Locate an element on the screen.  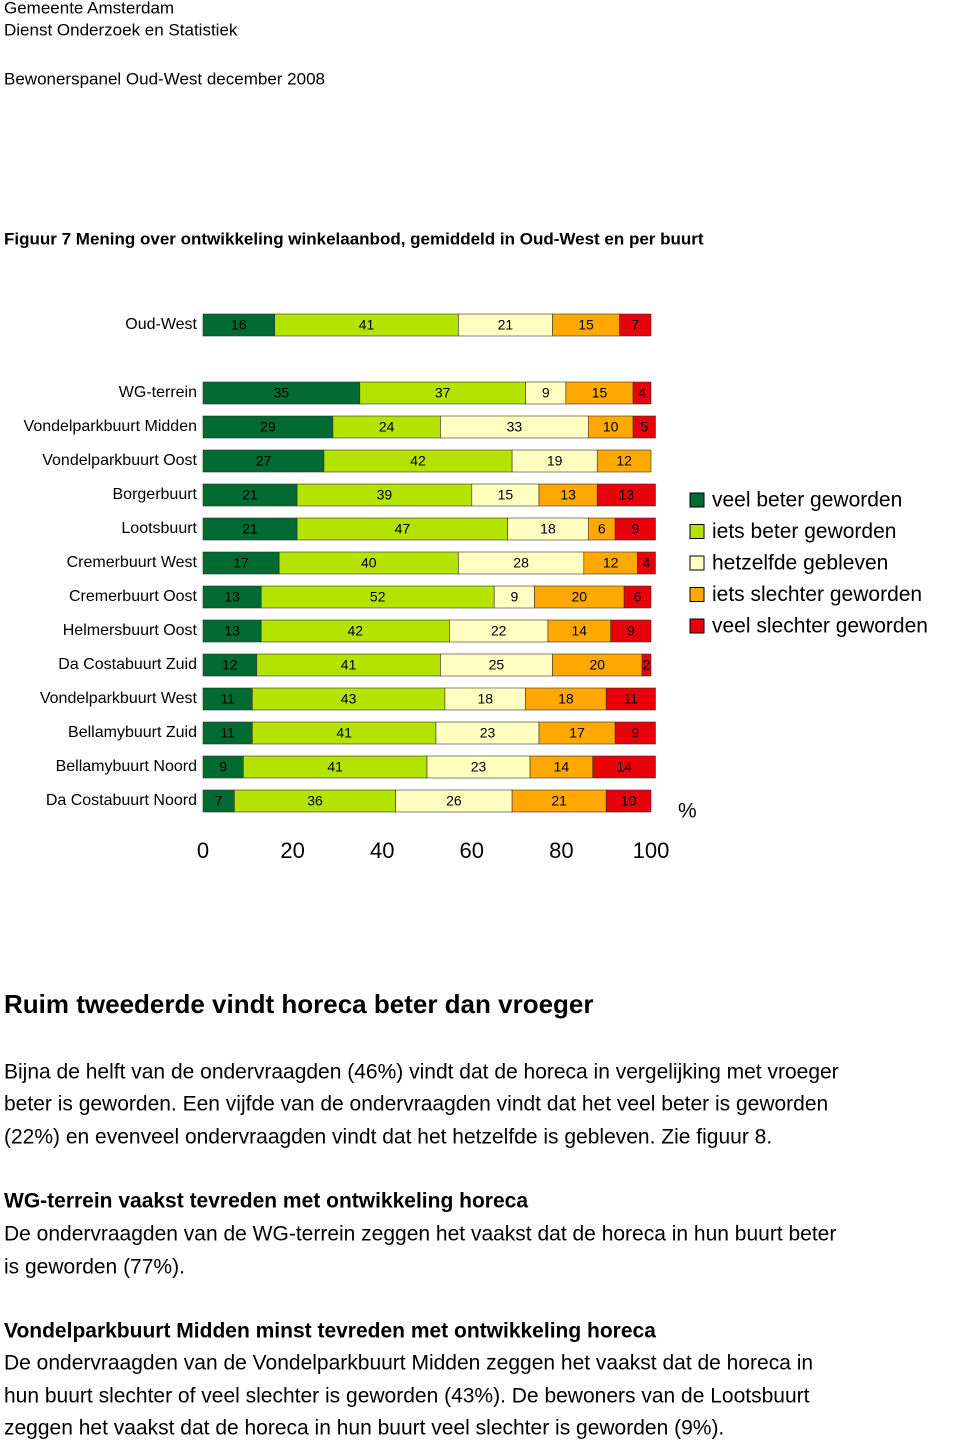
data-label: 40 is located at coordinates (369, 563).